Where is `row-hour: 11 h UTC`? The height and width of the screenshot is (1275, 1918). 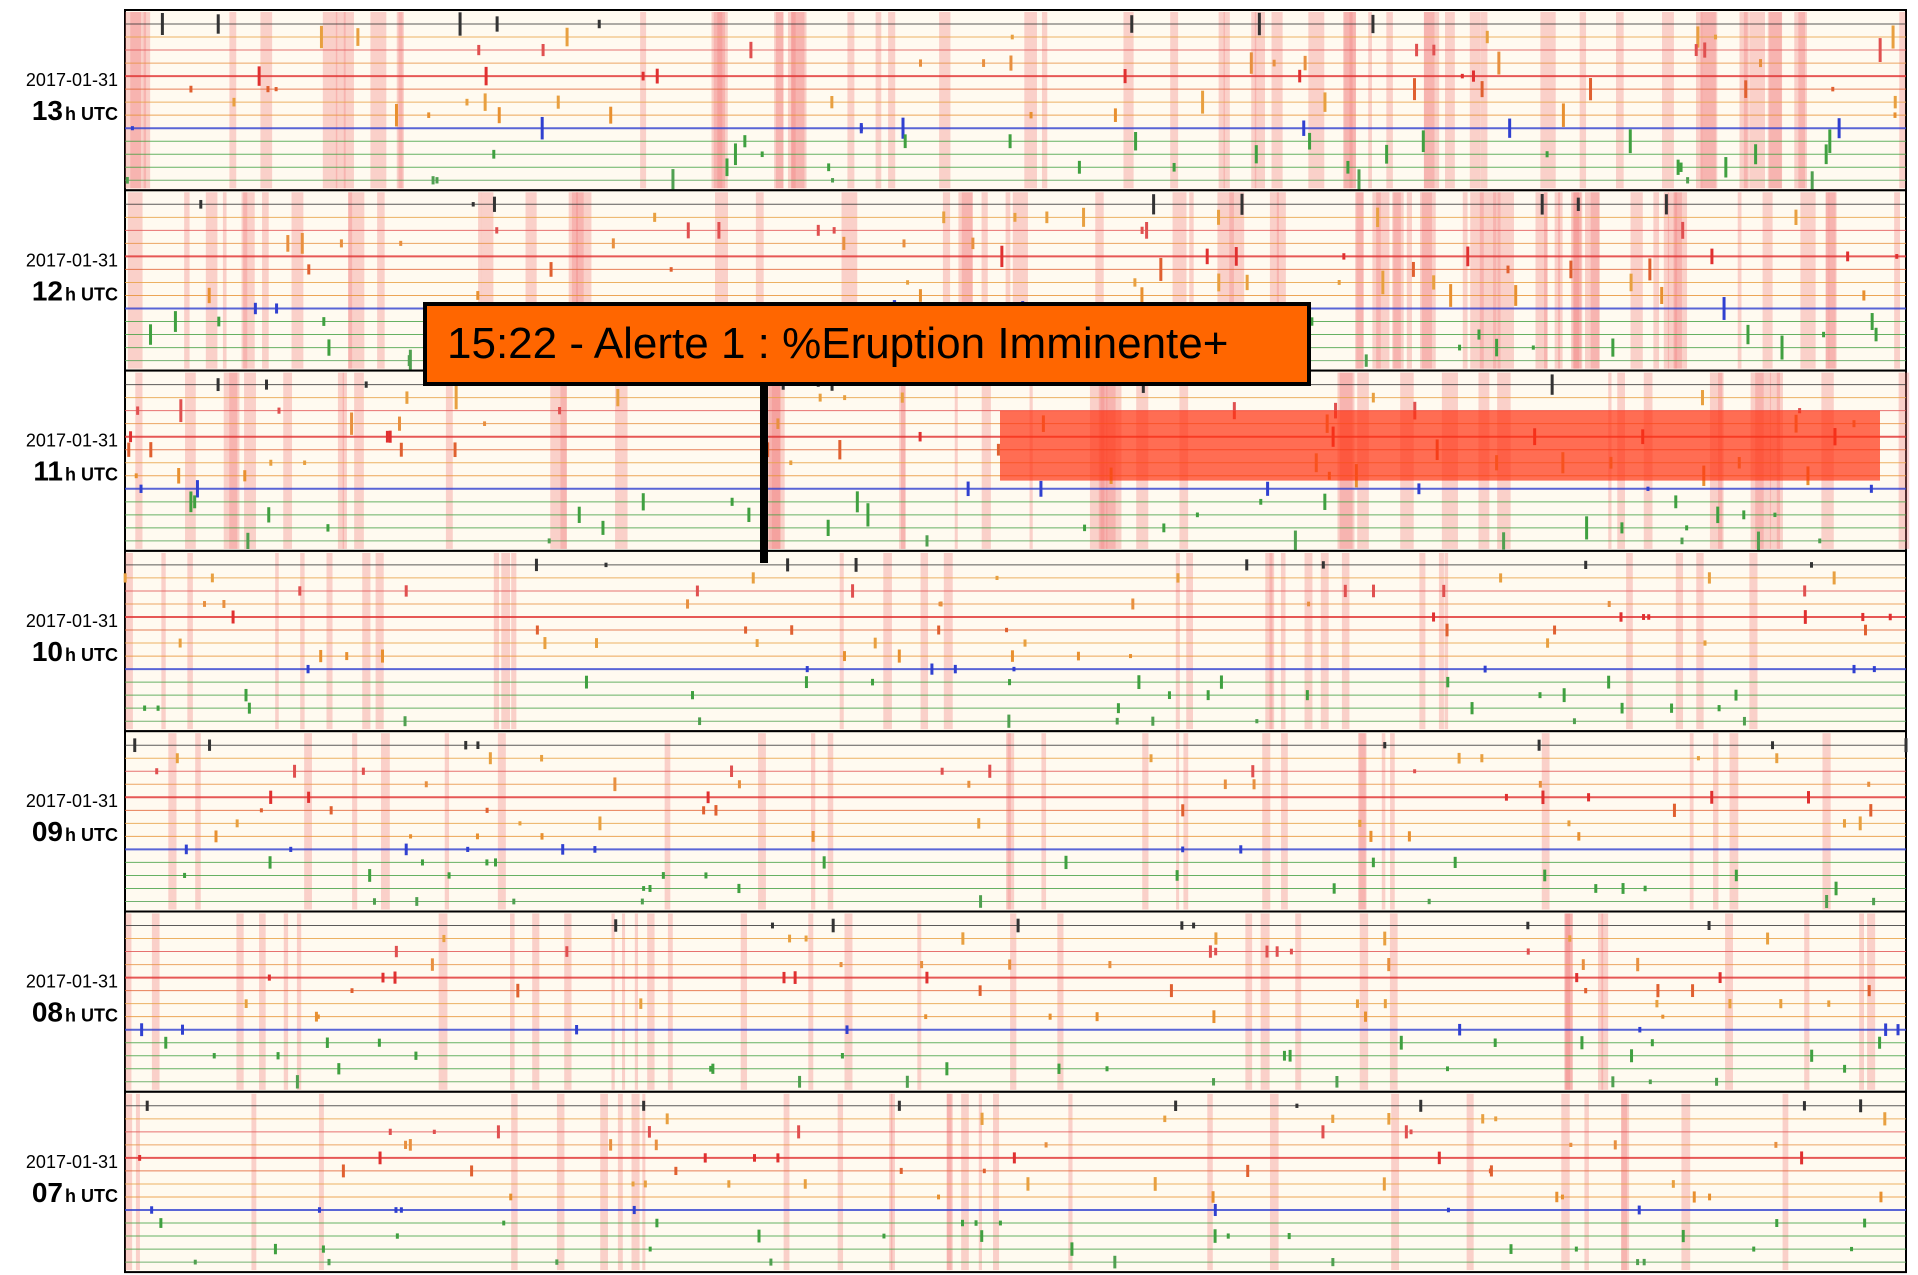
row-hour: 11 h UTC is located at coordinates (75, 471).